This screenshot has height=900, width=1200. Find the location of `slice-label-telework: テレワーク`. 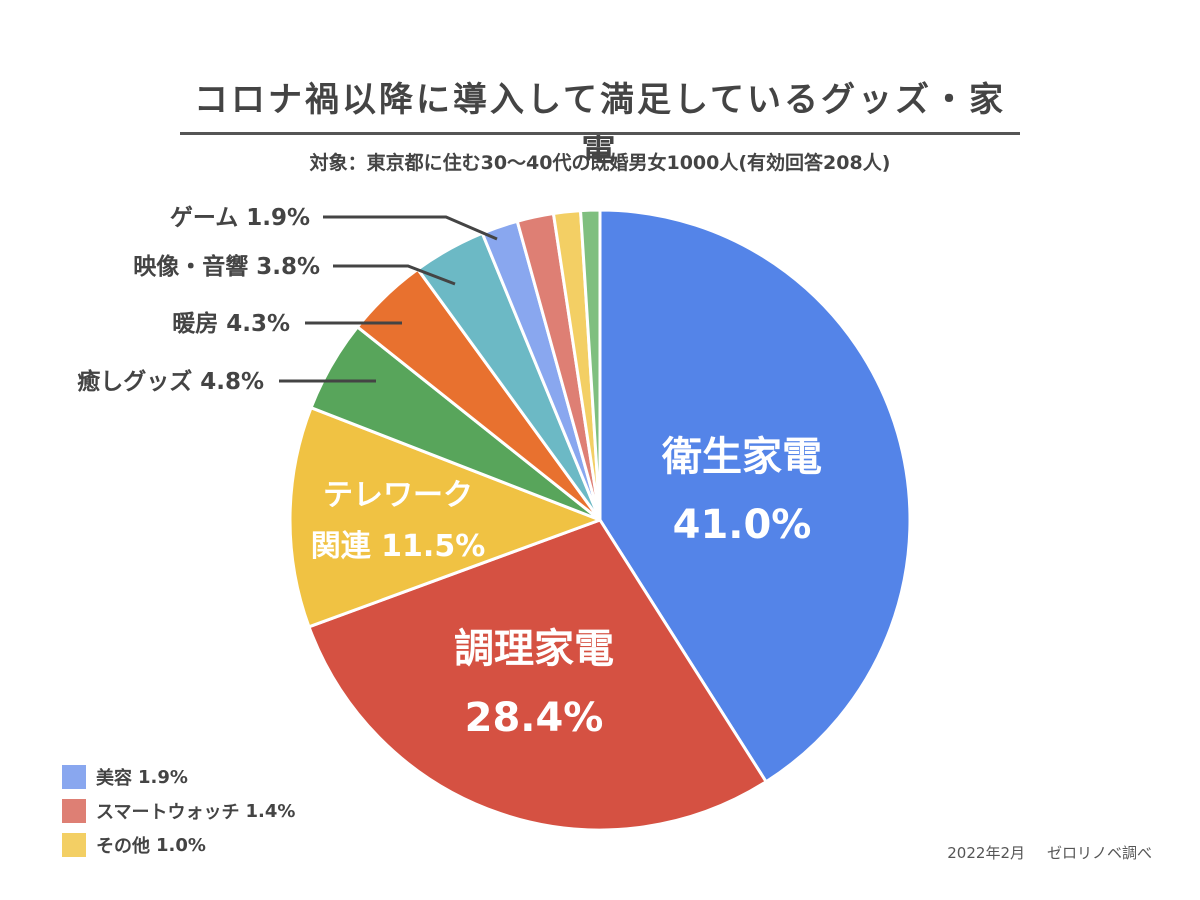

slice-label-telework: テレワーク is located at coordinates (398, 495).